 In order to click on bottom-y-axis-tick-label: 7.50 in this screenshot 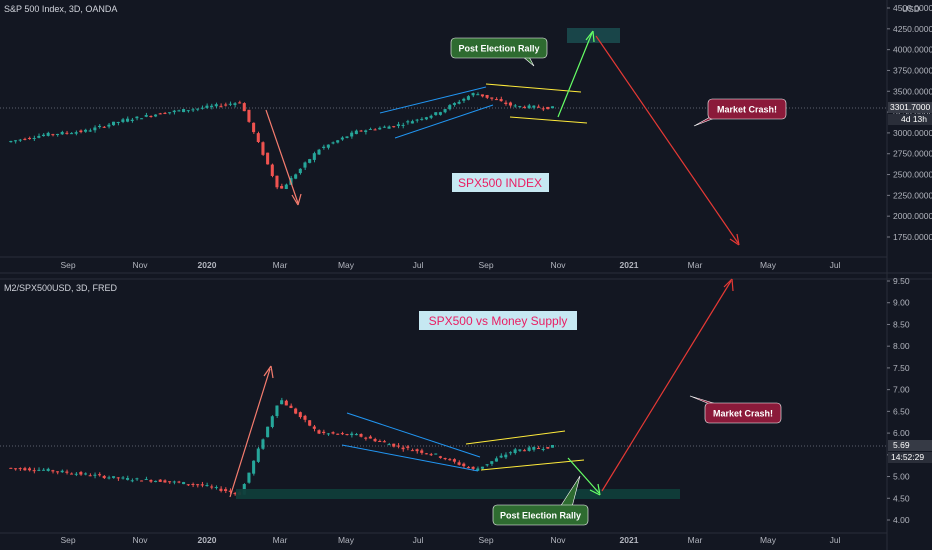, I will do `click(901, 368)`.